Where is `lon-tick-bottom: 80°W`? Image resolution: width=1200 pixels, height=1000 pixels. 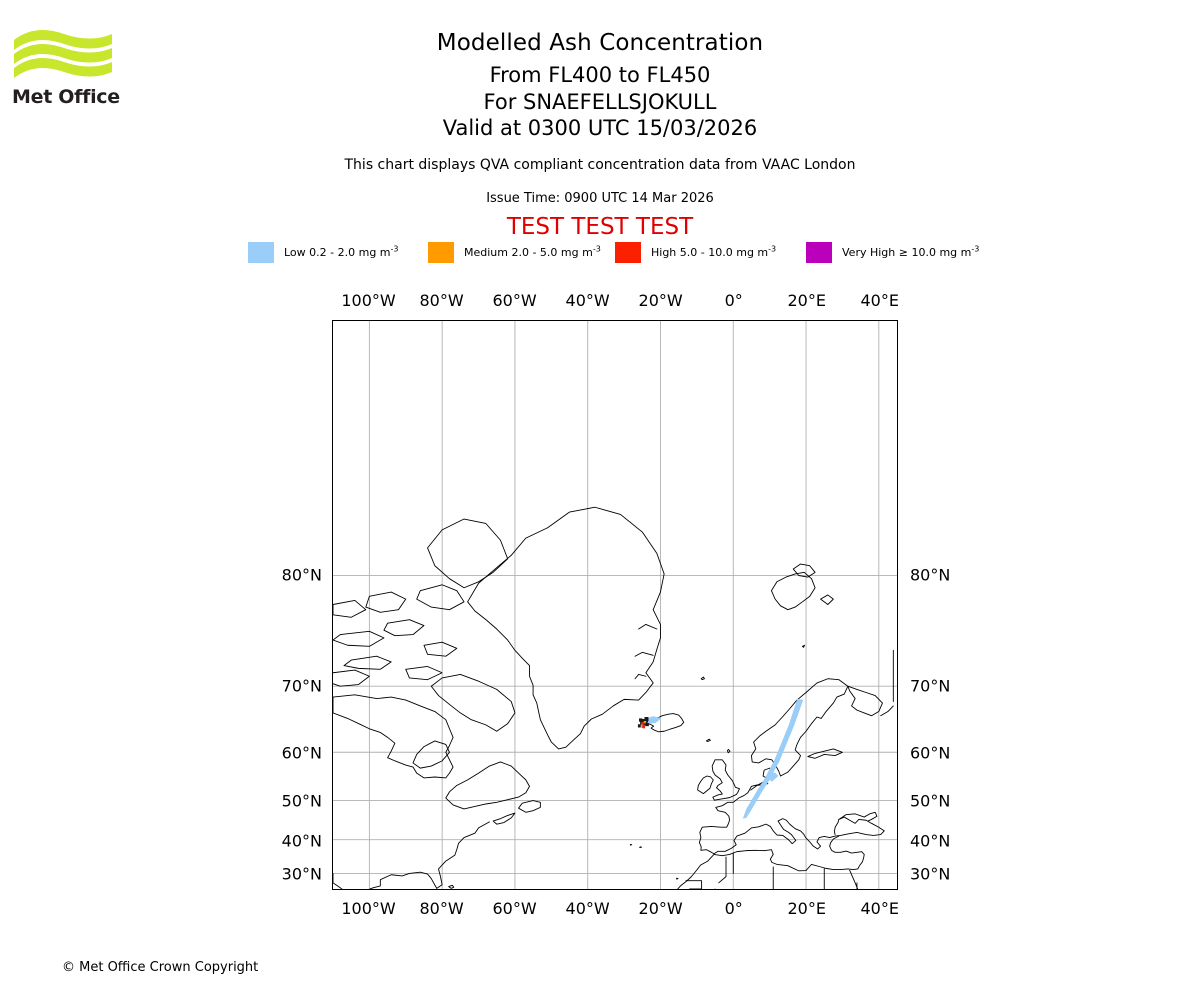
lon-tick-bottom: 80°W is located at coordinates (441, 908).